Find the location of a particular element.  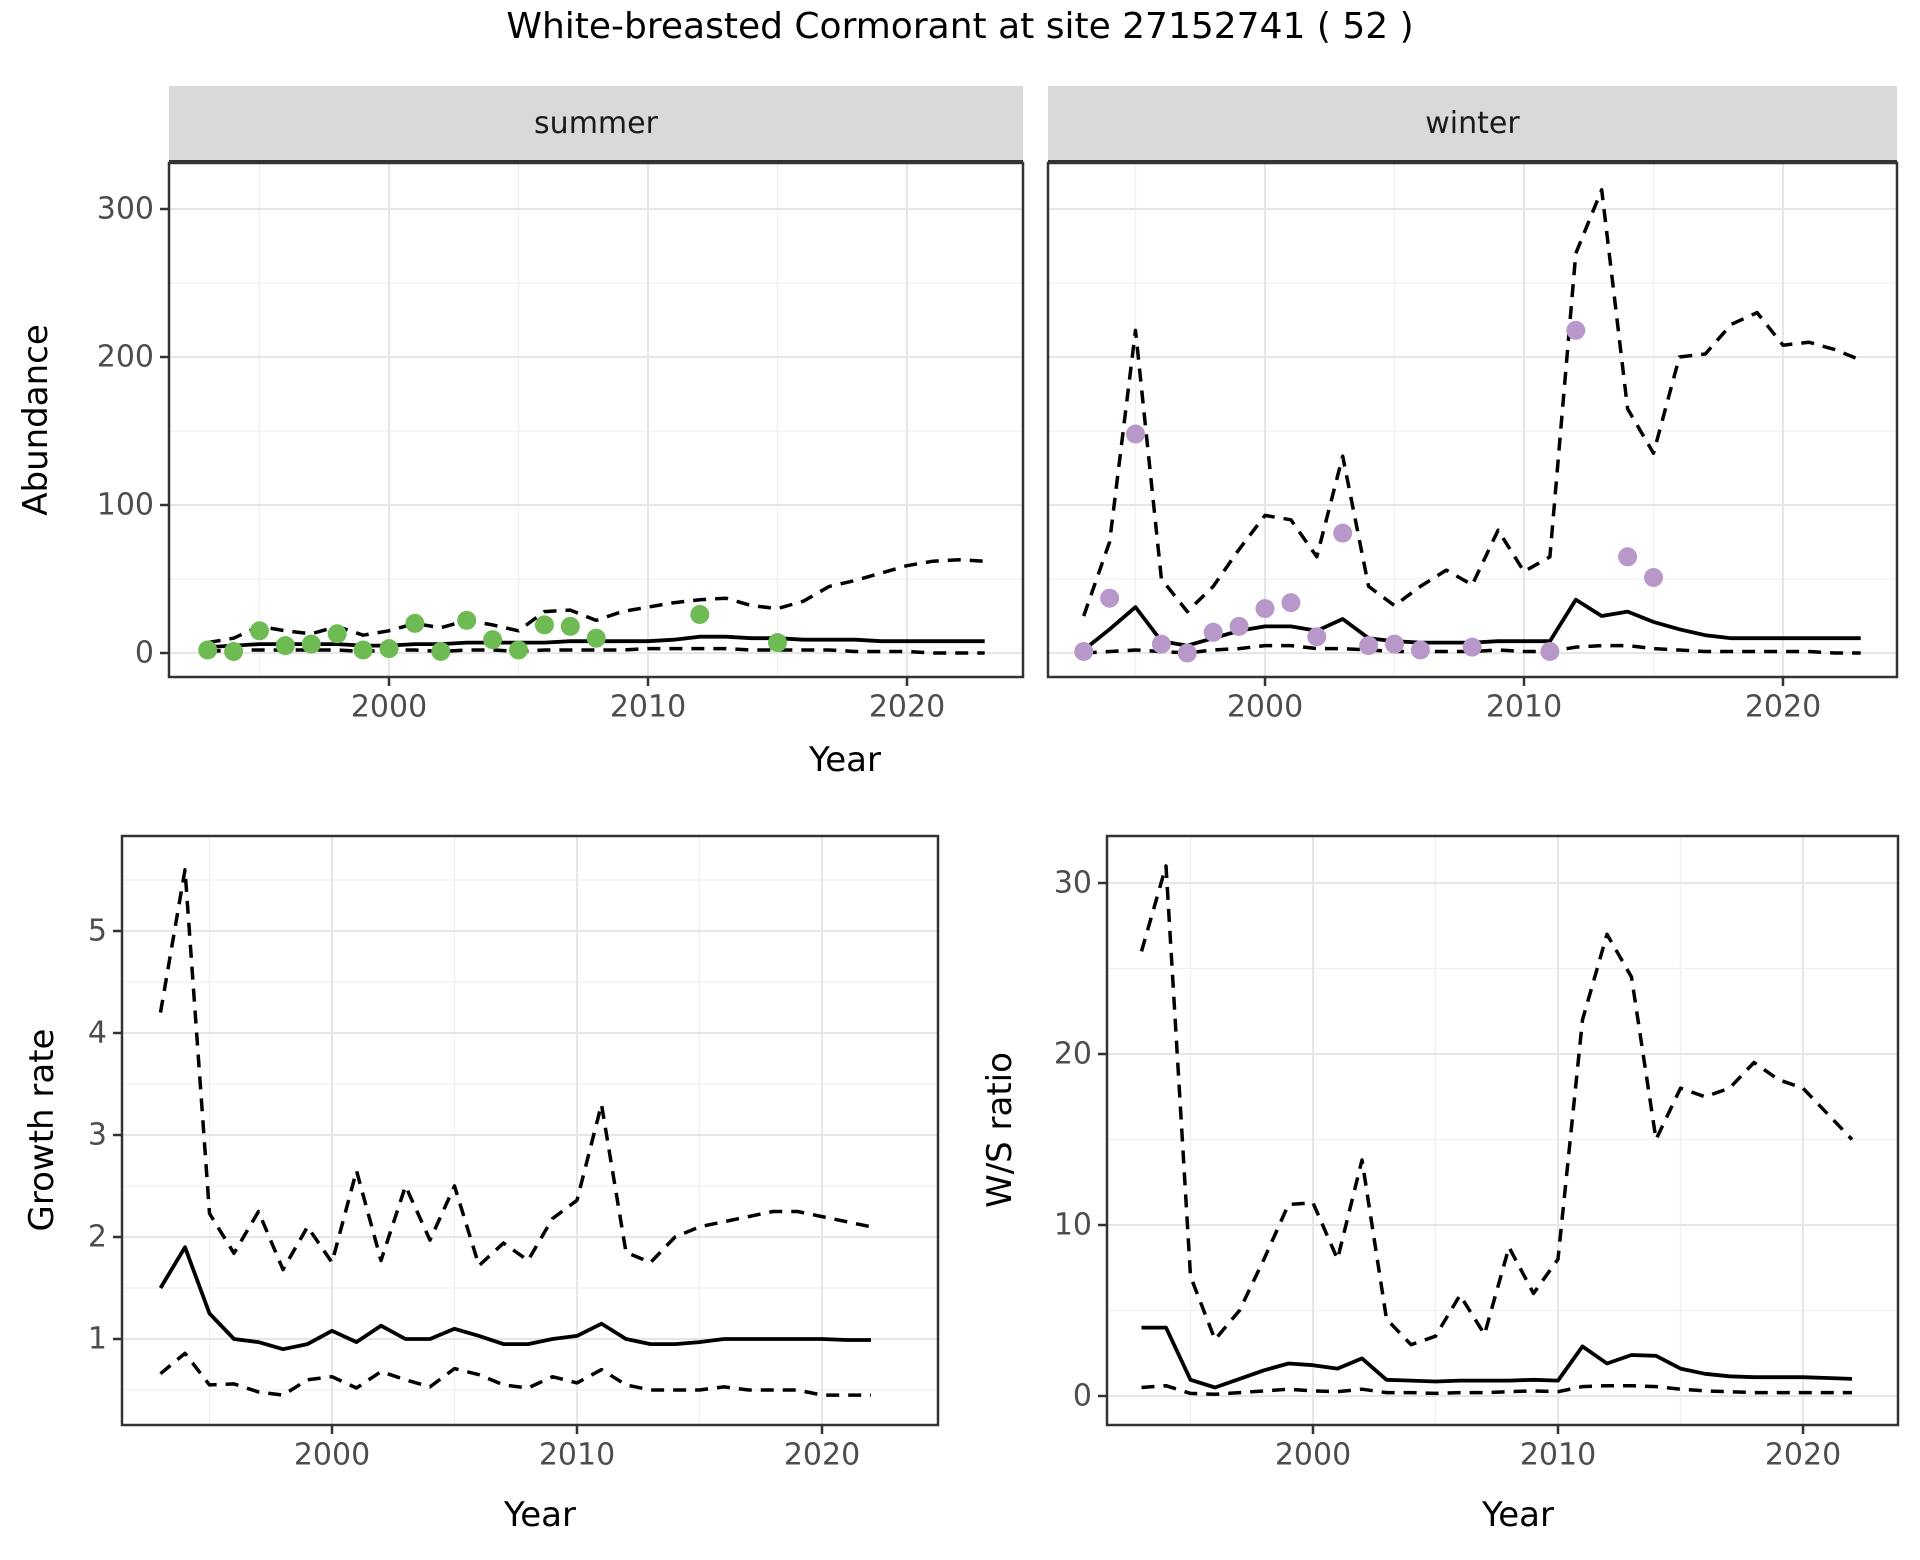

growth-rate-y-tick-label: 4 is located at coordinates (97, 1033).